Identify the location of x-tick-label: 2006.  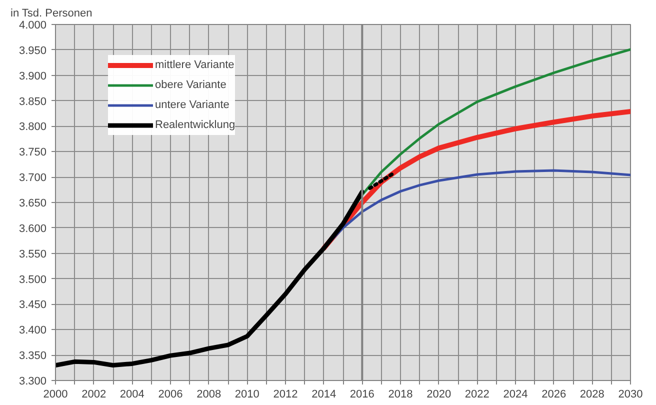
(170, 394).